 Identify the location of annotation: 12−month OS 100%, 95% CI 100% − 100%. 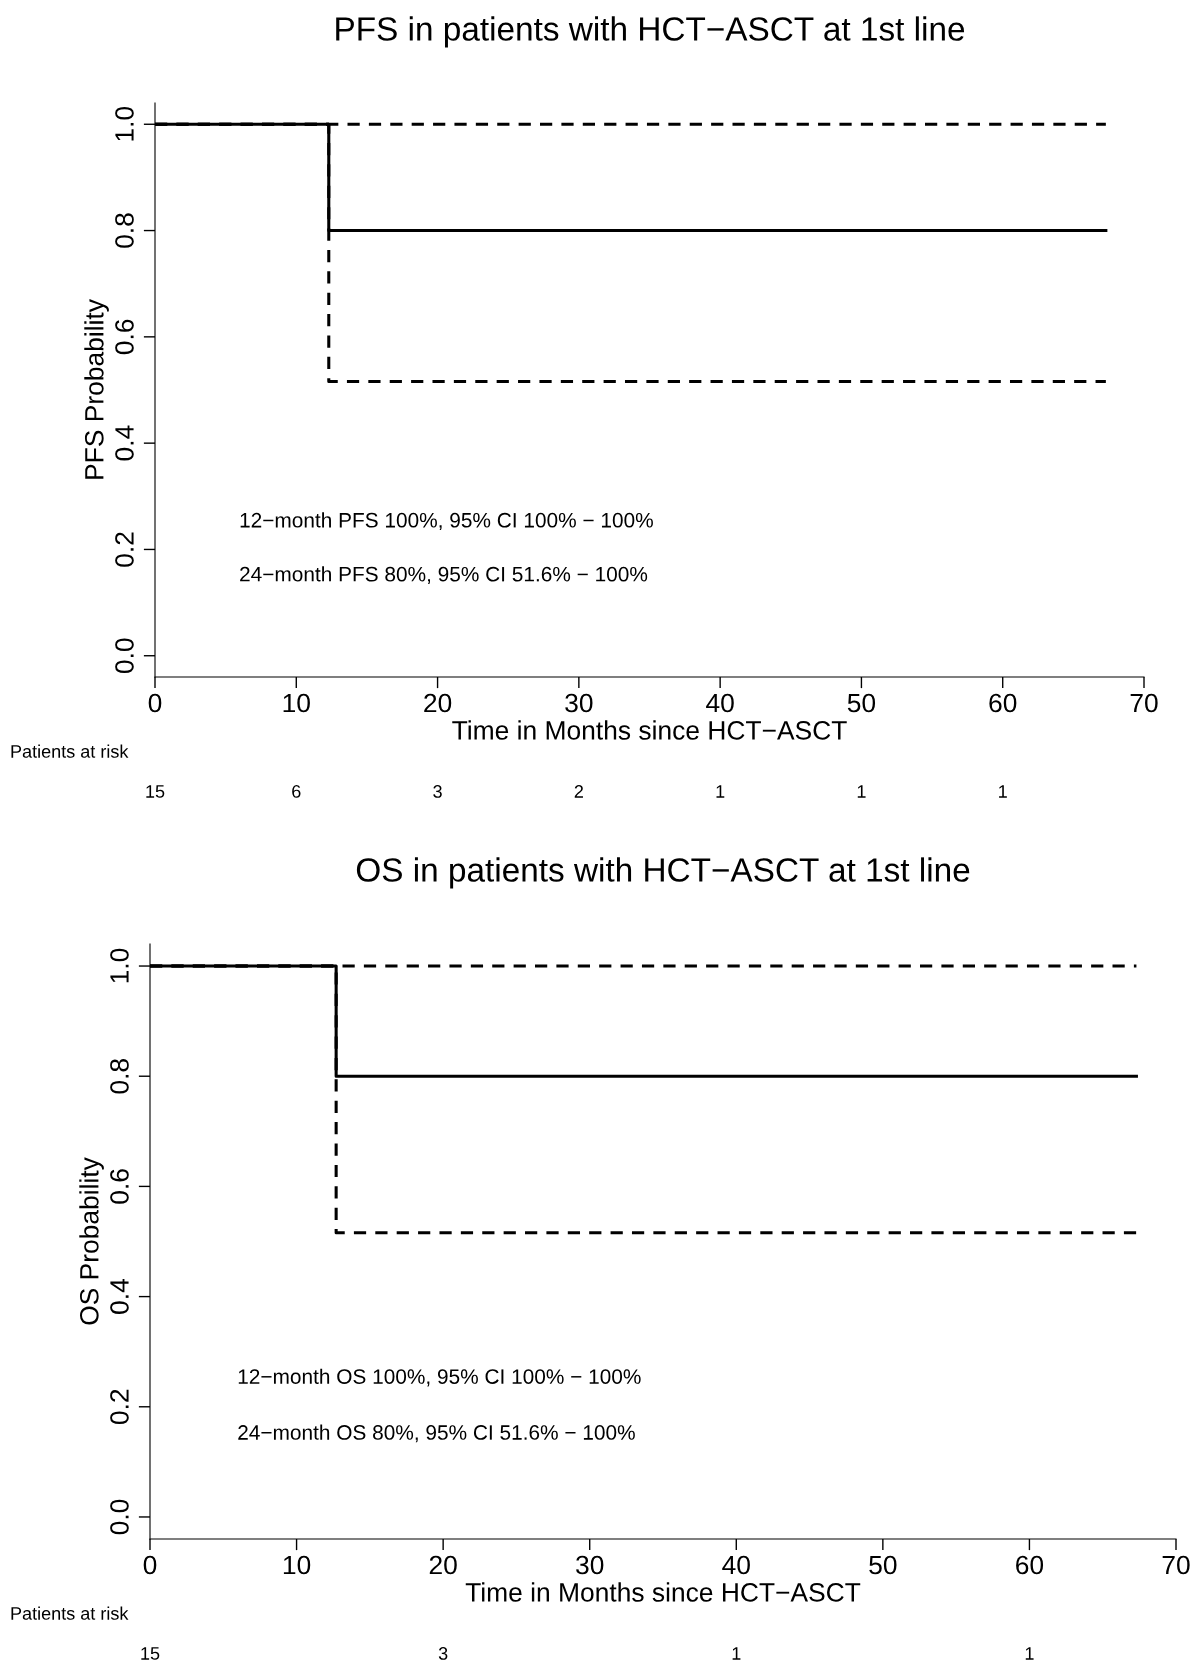
(439, 1377).